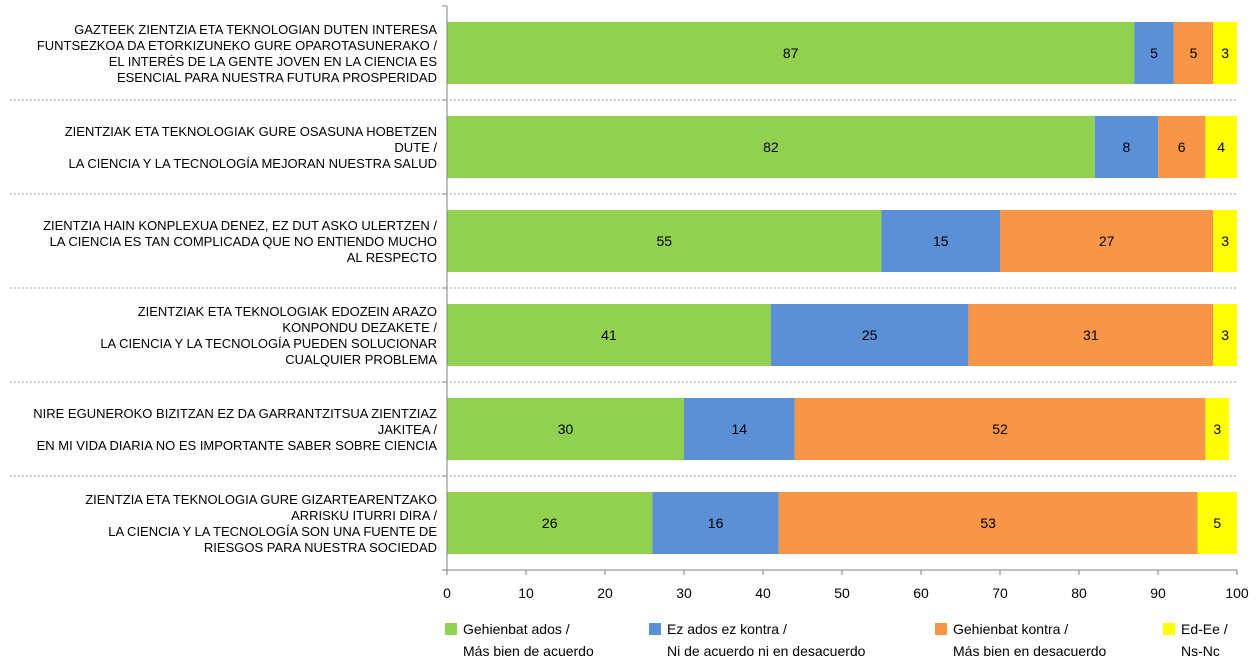  I want to click on x-tick-label: 80, so click(1079, 593).